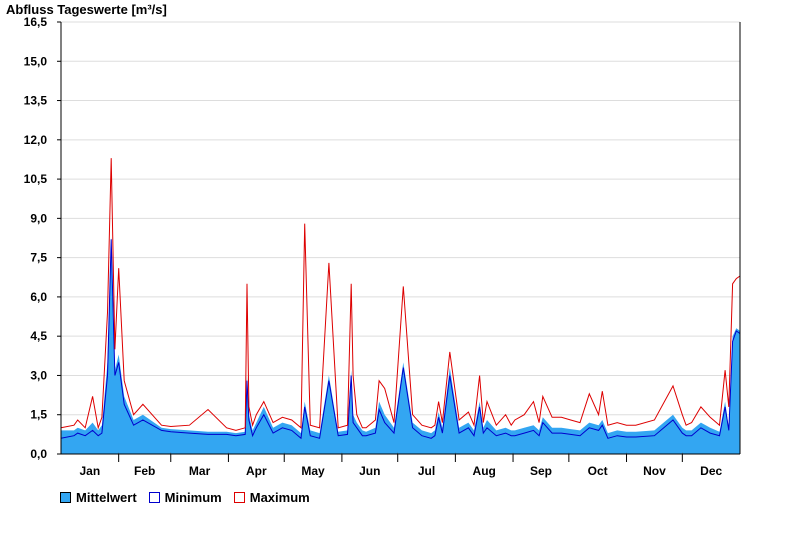 This screenshot has width=800, height=550. Describe the element at coordinates (313, 471) in the screenshot. I see `x-tick-label: May` at that location.